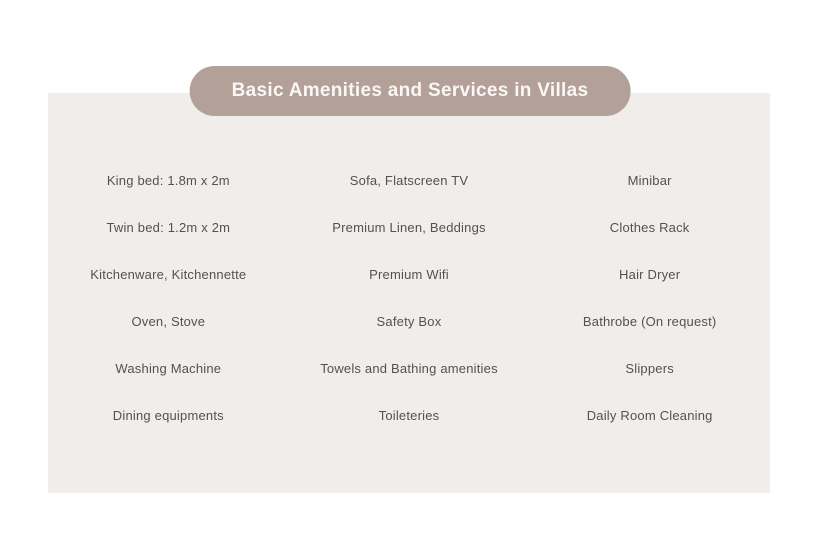 The width and height of the screenshot is (820, 560). Describe the element at coordinates (409, 227) in the screenshot. I see `amenity-item: Premium Linen, Beddings` at that location.